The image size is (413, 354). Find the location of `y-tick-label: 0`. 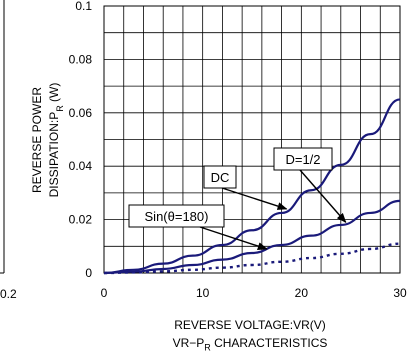

y-tick-label: 0 is located at coordinates (88, 273).